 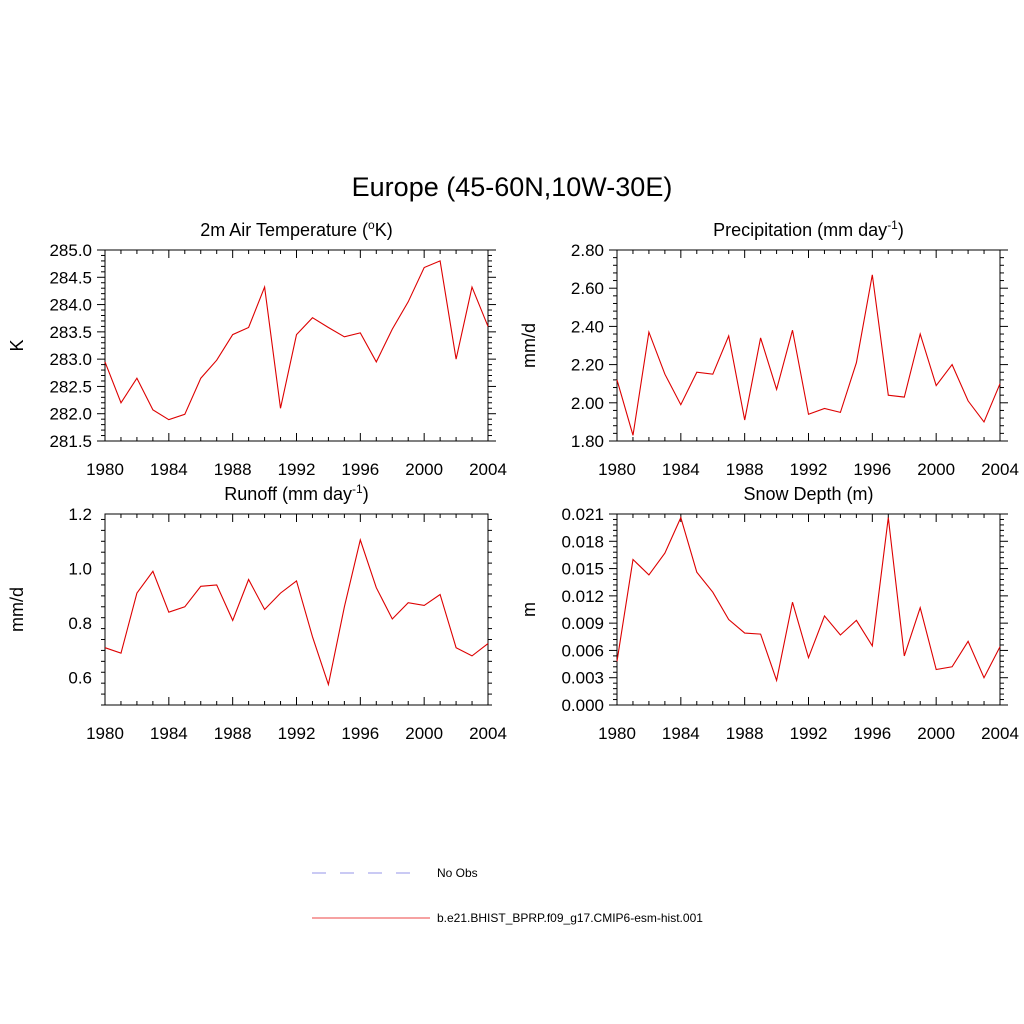 What do you see at coordinates (587, 441) in the screenshot?
I see `y-tick-label: 1.80` at bounding box center [587, 441].